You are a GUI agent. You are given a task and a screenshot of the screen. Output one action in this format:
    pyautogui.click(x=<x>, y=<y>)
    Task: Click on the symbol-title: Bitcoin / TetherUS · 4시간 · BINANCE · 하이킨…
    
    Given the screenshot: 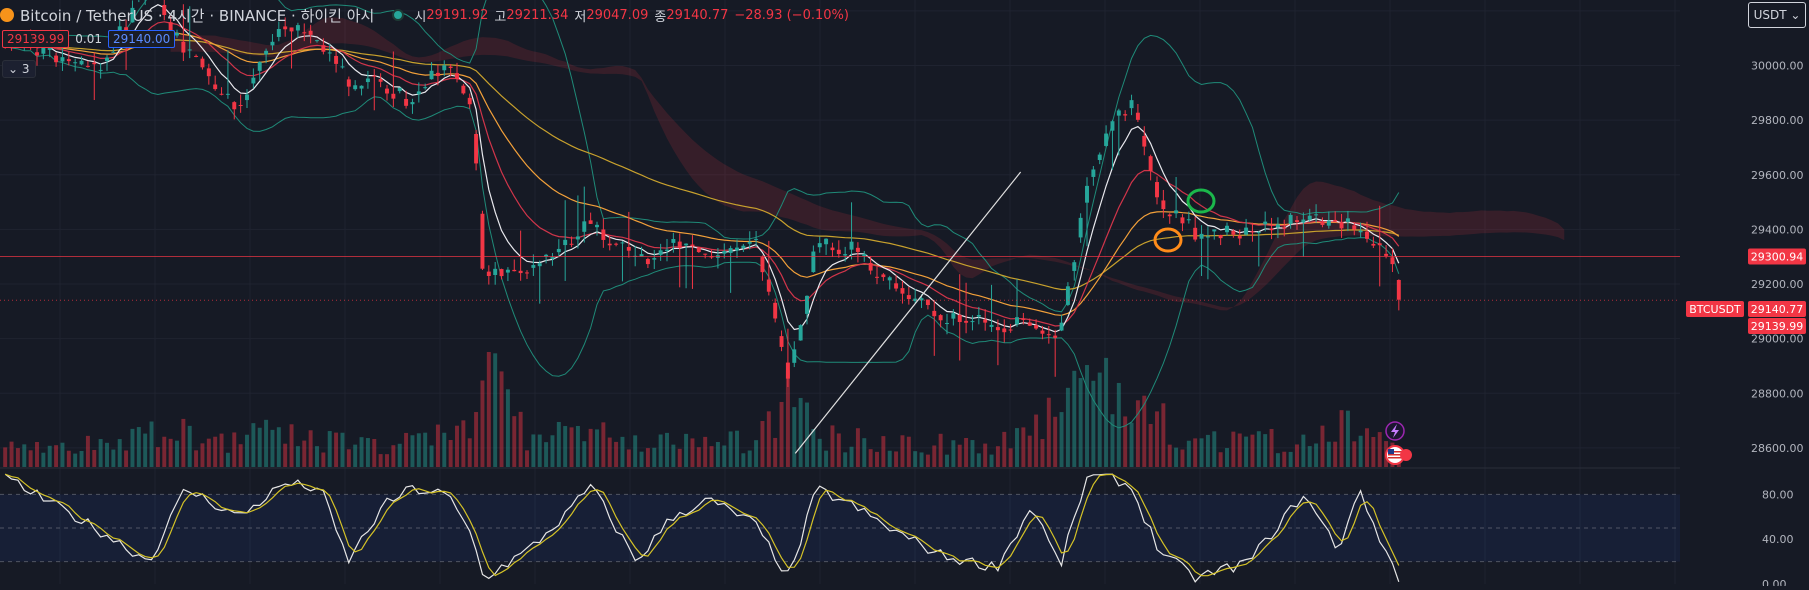 What is the action you would take?
    pyautogui.click(x=197, y=15)
    